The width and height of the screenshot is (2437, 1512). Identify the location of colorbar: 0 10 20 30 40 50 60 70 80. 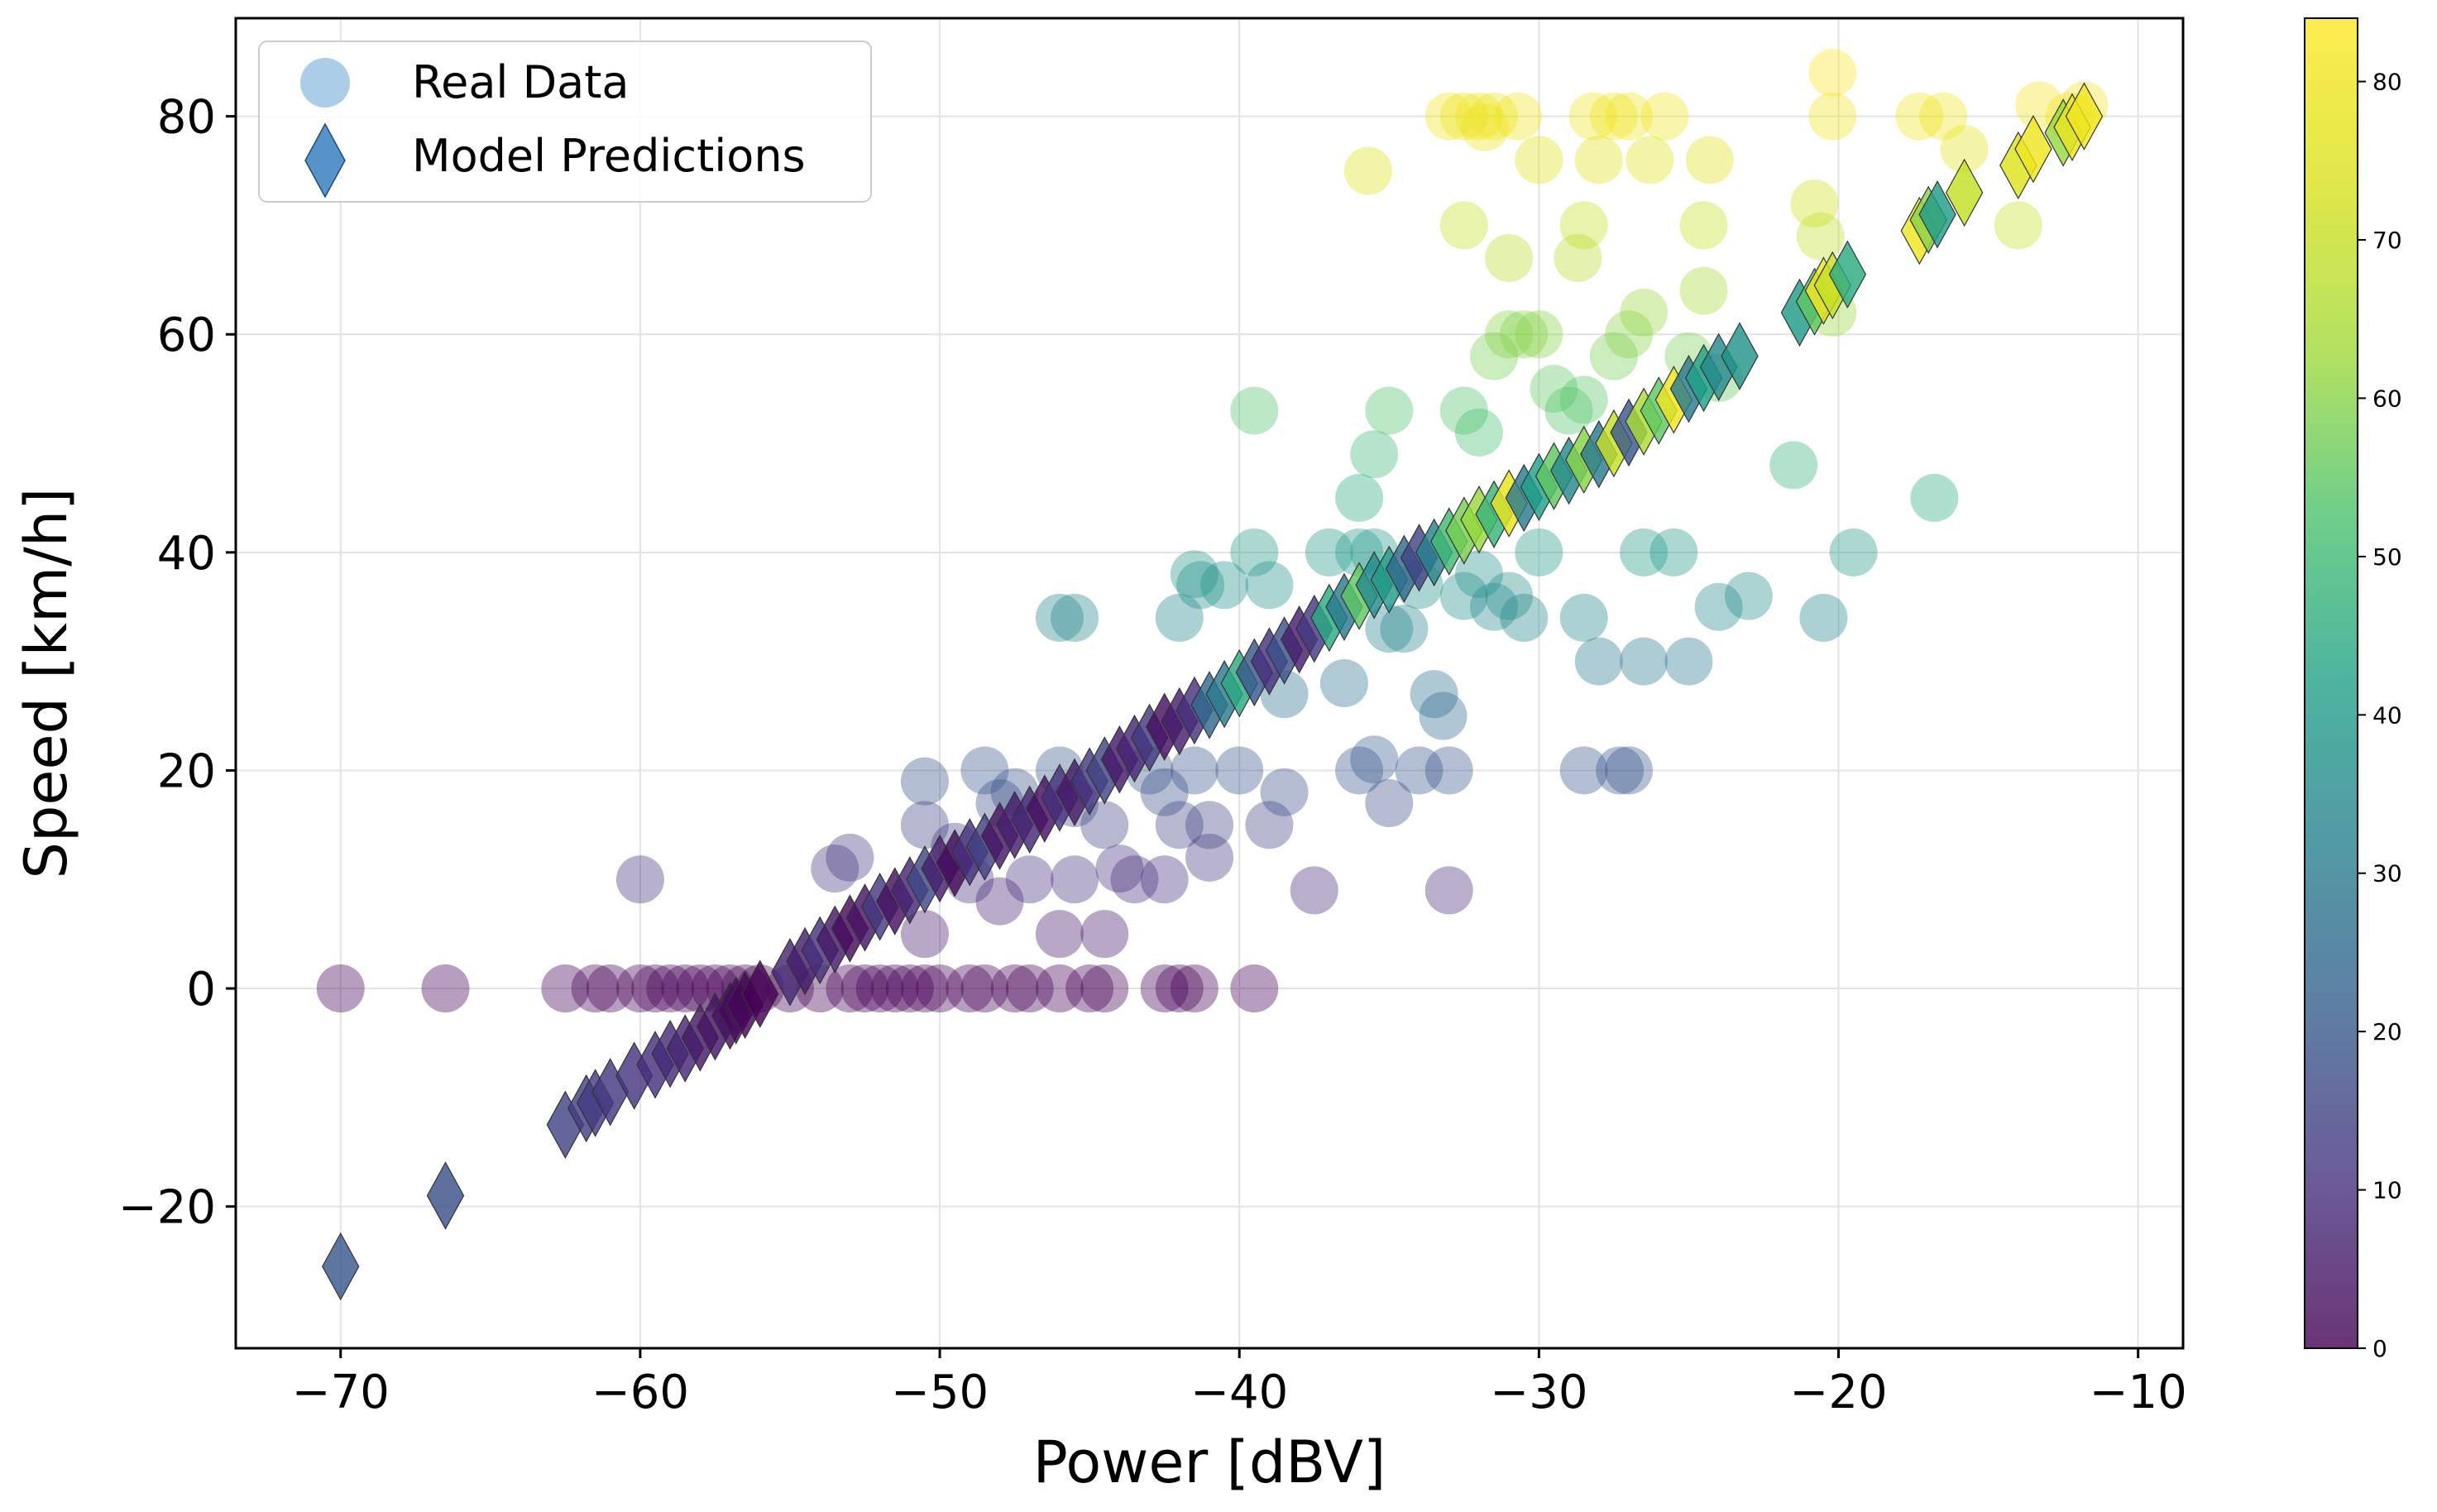
(2353, 689).